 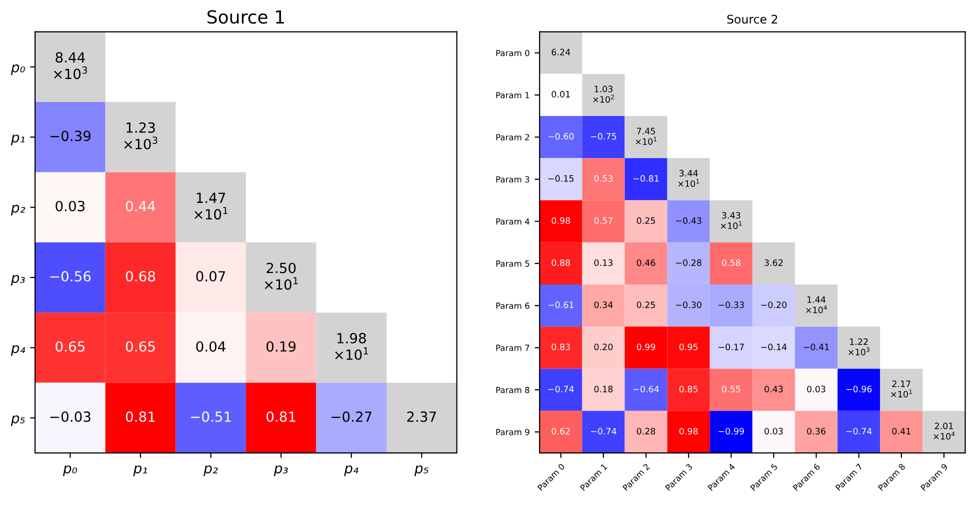 I want to click on data-label: 1.03 ×10$^{2}$, so click(x=603, y=94).